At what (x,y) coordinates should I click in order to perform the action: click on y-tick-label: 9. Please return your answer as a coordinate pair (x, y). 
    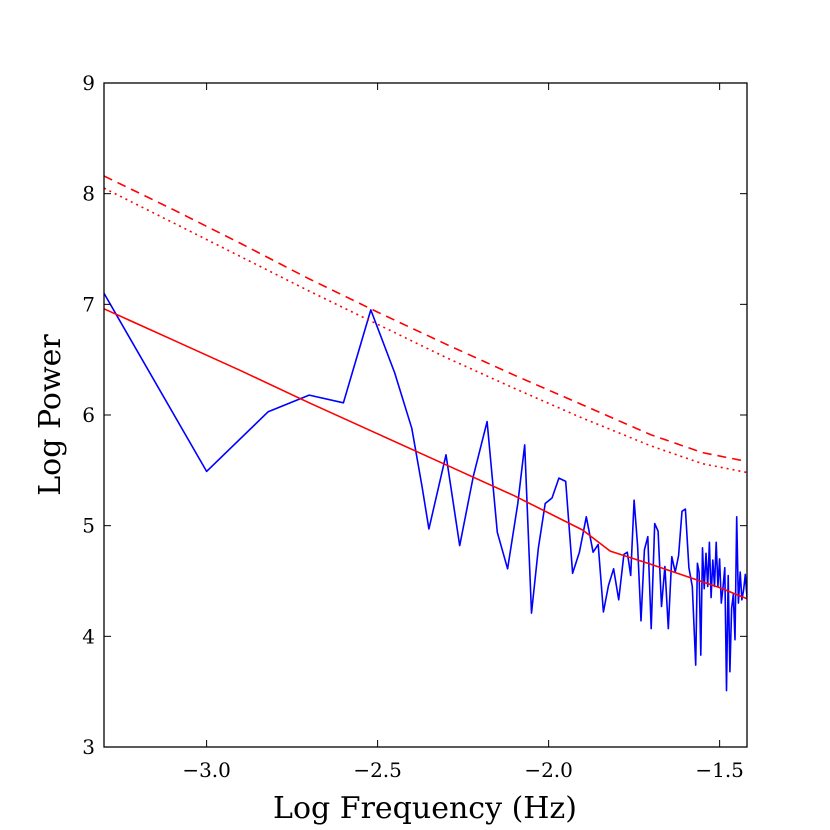
    Looking at the image, I should click on (88, 83).